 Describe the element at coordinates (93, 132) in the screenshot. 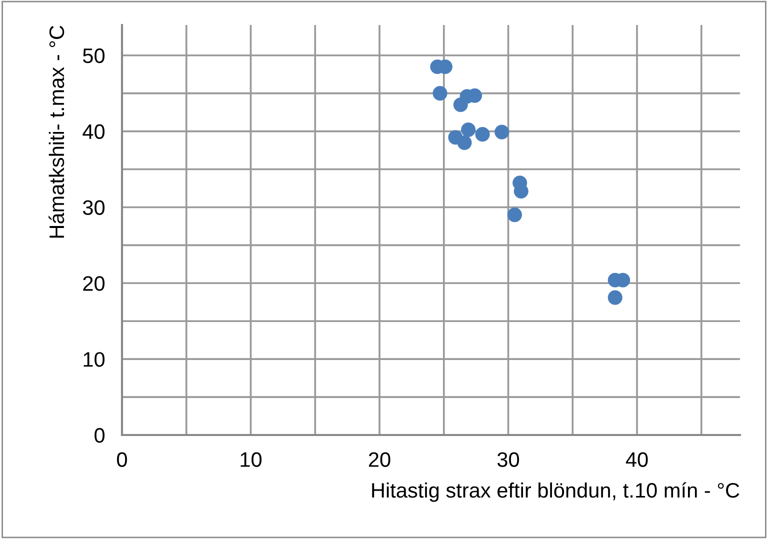

I see `y-tick-label: 40` at that location.